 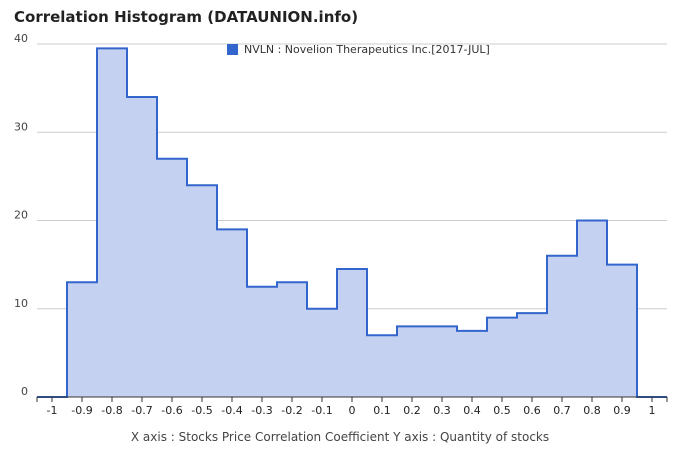 What do you see at coordinates (171, 410) in the screenshot?
I see `x-tick-label: -0.6` at bounding box center [171, 410].